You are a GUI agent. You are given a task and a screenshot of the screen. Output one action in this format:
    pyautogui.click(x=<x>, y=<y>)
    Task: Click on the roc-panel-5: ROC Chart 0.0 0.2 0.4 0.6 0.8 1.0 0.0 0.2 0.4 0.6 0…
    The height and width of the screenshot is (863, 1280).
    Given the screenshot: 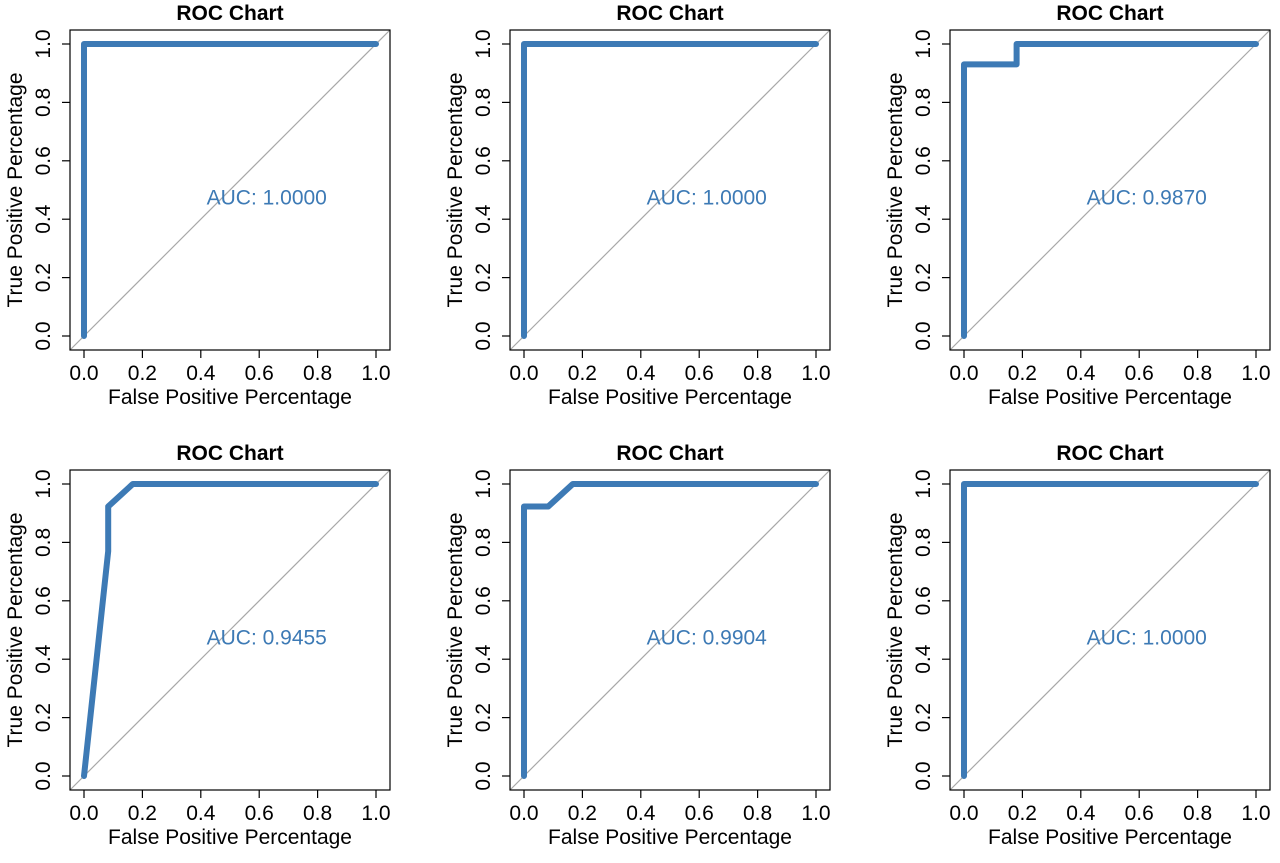 What is the action you would take?
    pyautogui.click(x=637, y=645)
    